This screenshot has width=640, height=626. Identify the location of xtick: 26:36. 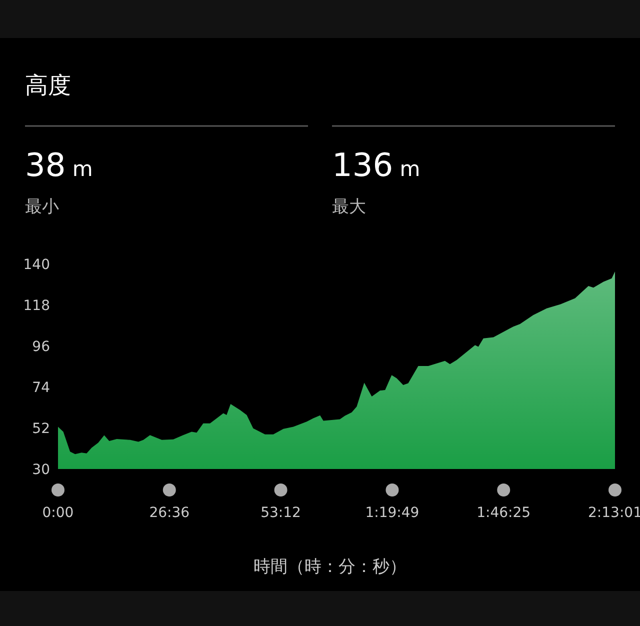
(169, 513).